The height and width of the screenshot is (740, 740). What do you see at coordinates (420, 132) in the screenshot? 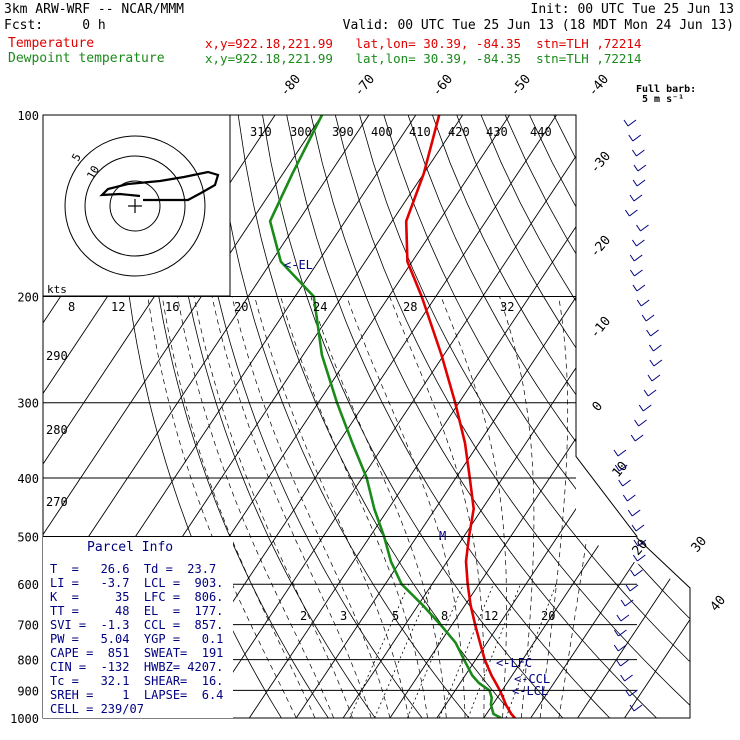
I see `theta-label: 410` at bounding box center [420, 132].